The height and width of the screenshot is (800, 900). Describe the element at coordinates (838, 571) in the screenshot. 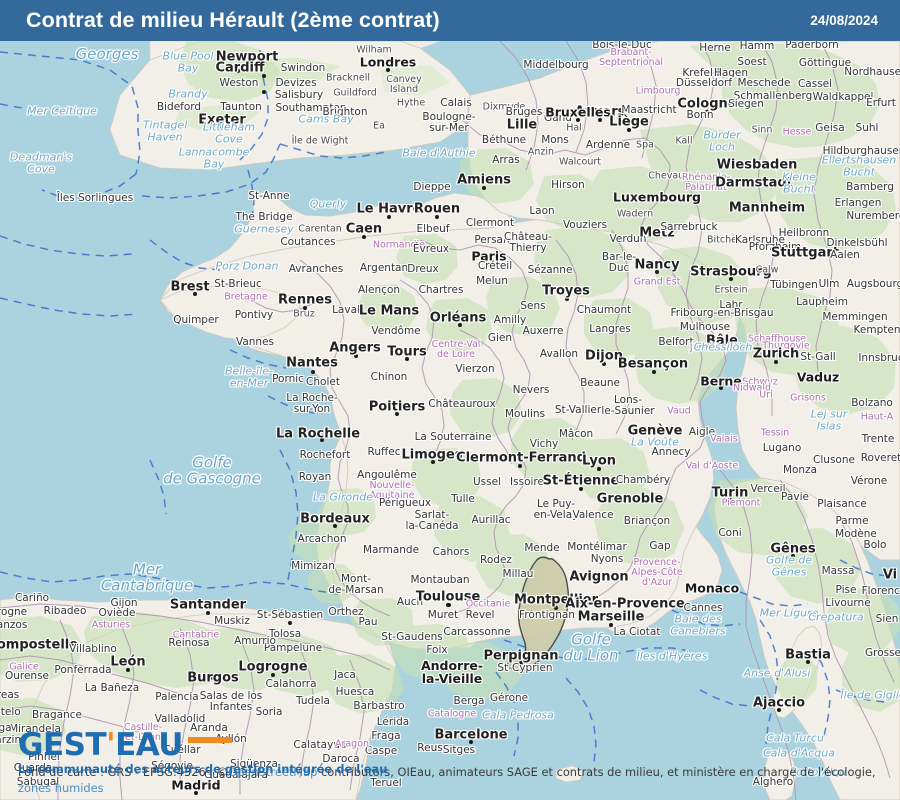

I see `map-label: Massa` at that location.